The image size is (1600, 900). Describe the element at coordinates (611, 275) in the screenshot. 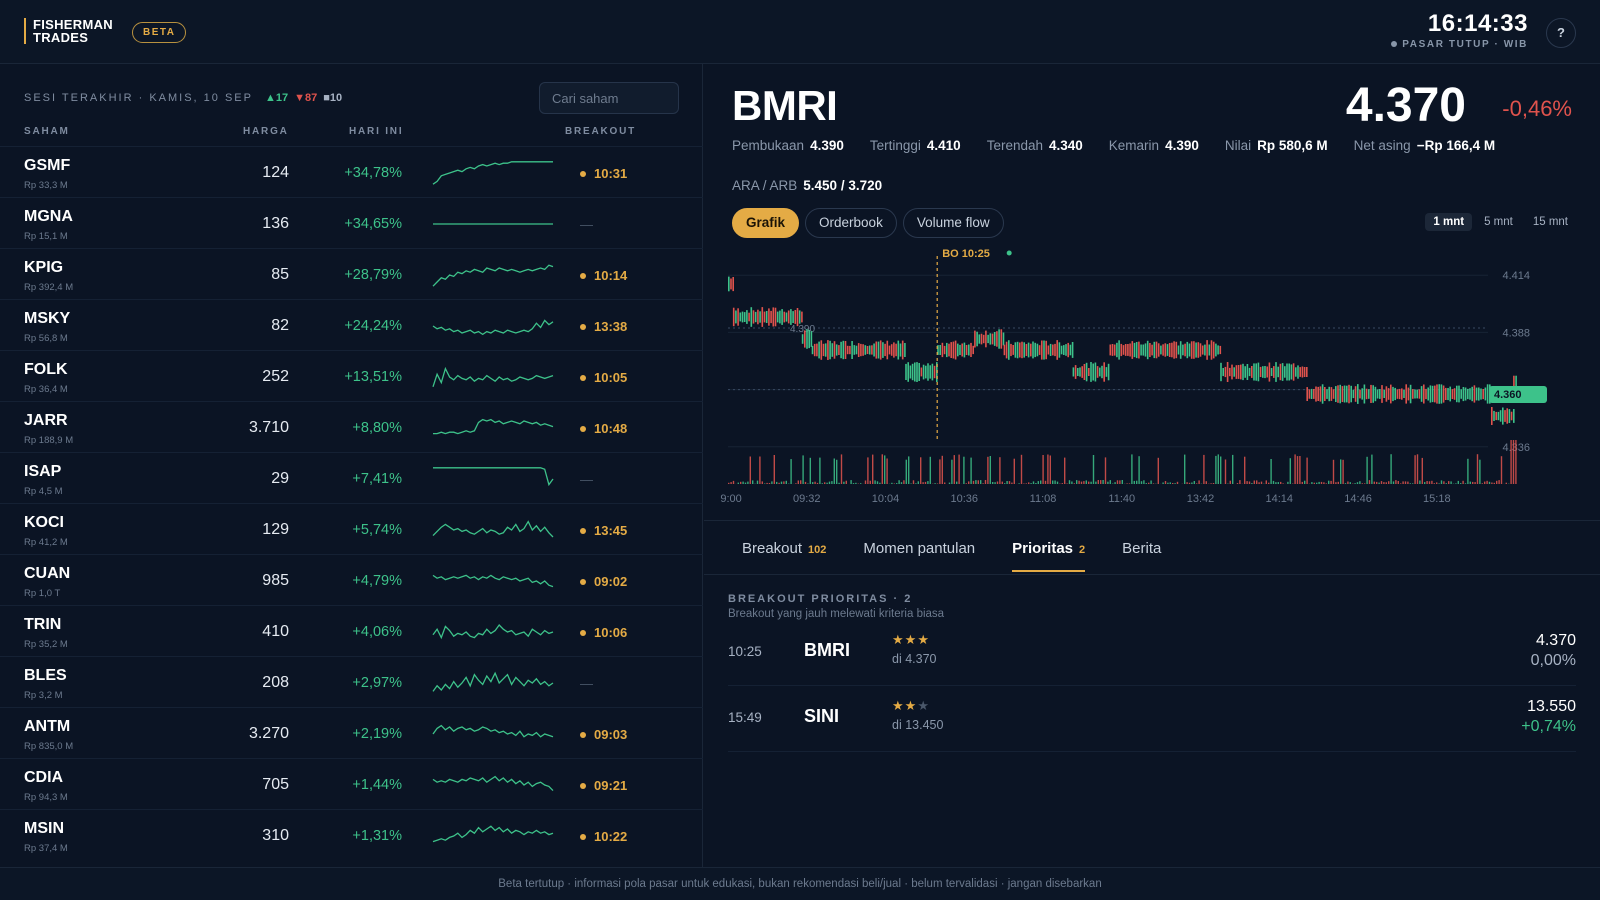

I see `row-breakout-time: 10:14` at that location.